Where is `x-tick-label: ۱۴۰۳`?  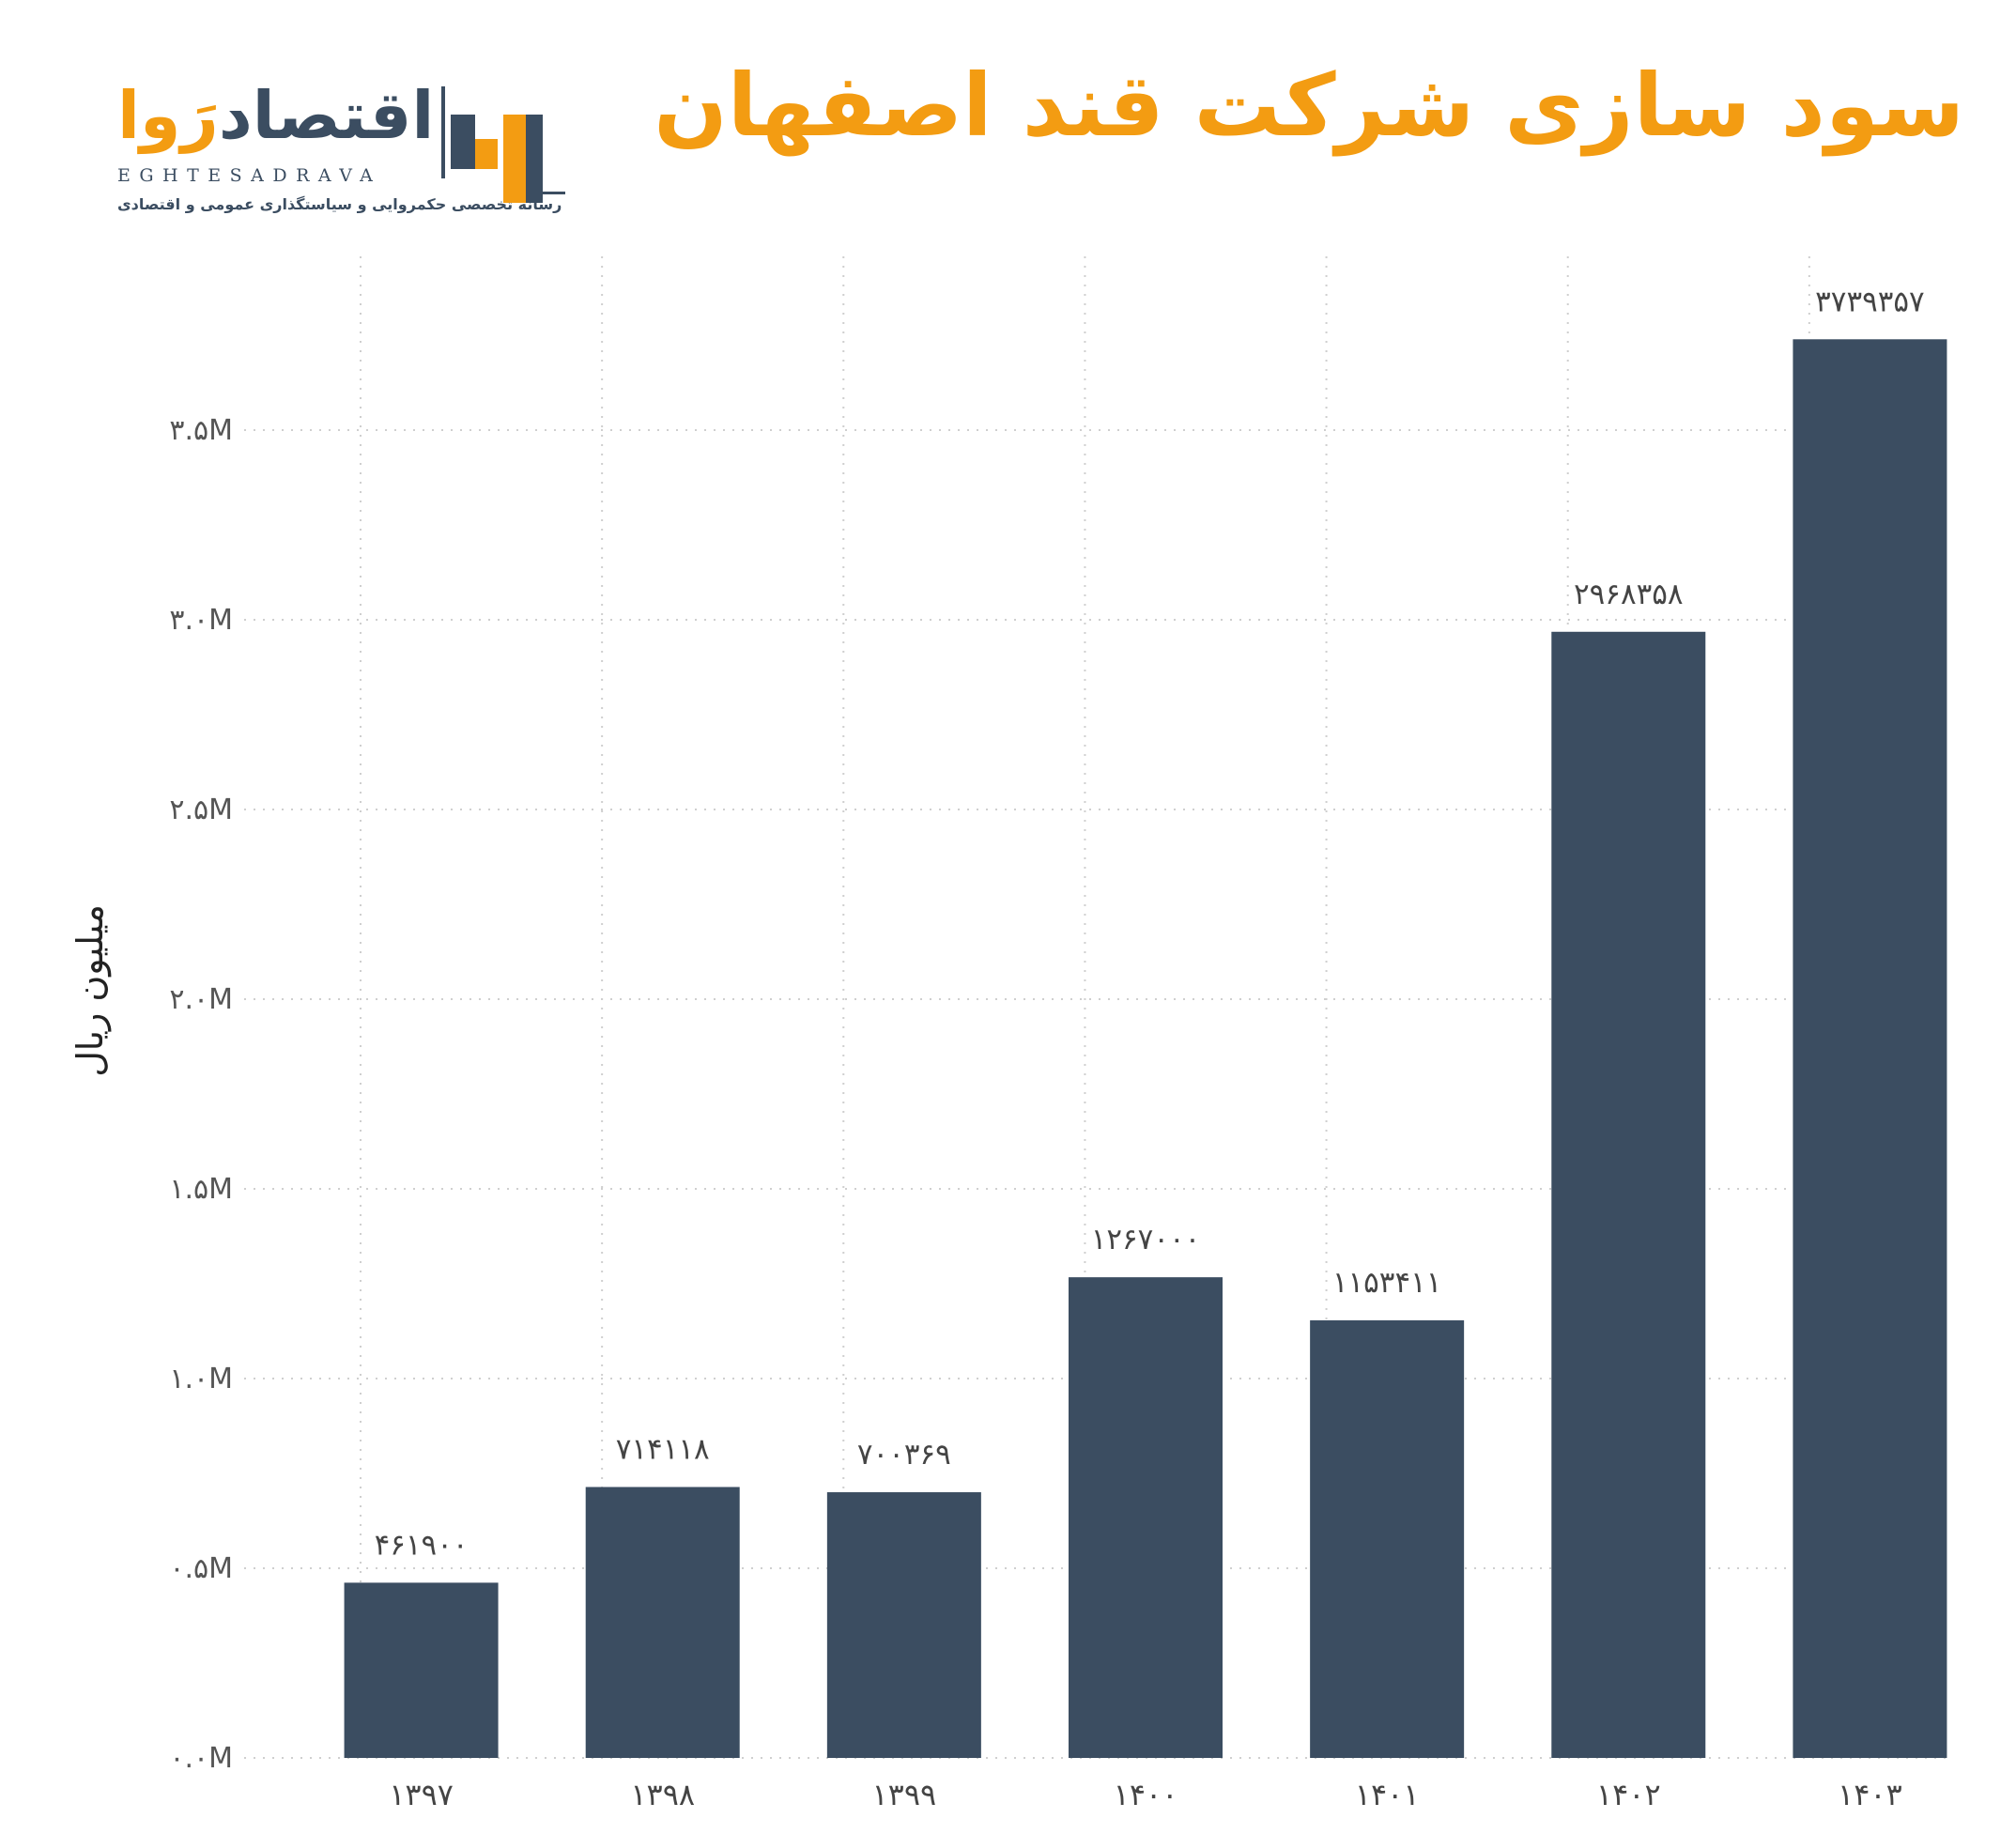 x-tick-label: ۱۴۰۳ is located at coordinates (1870, 1794).